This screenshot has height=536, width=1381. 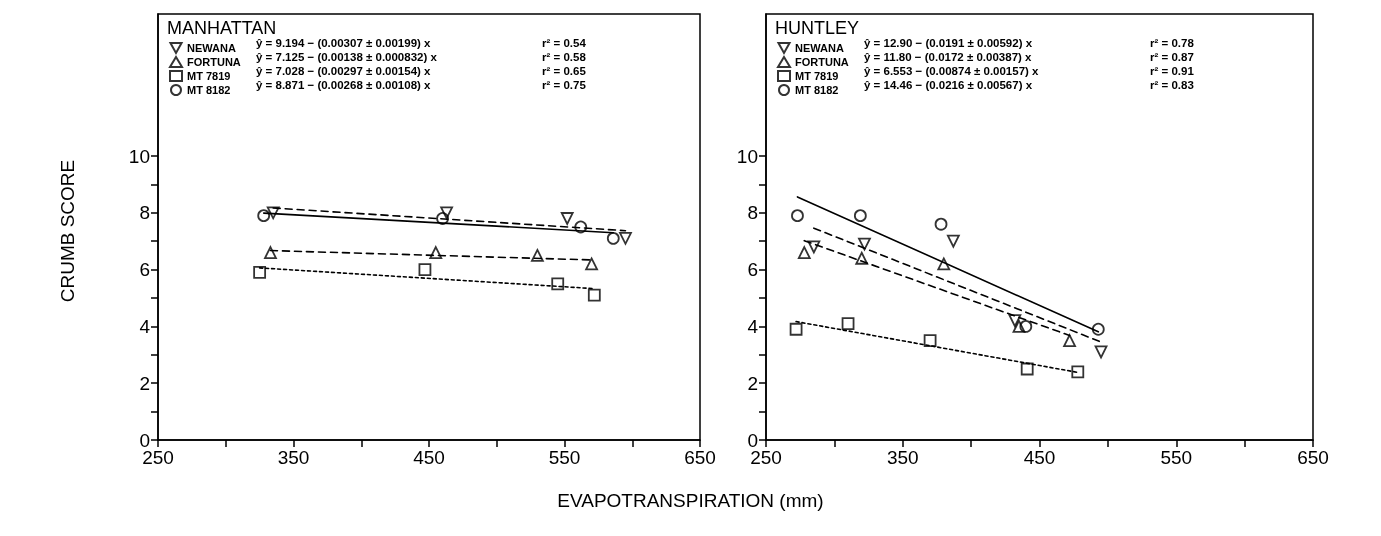 I want to click on annotation: ŷ = 8.871 − (0.00268 ± 0.00108) x, so click(x=344, y=85).